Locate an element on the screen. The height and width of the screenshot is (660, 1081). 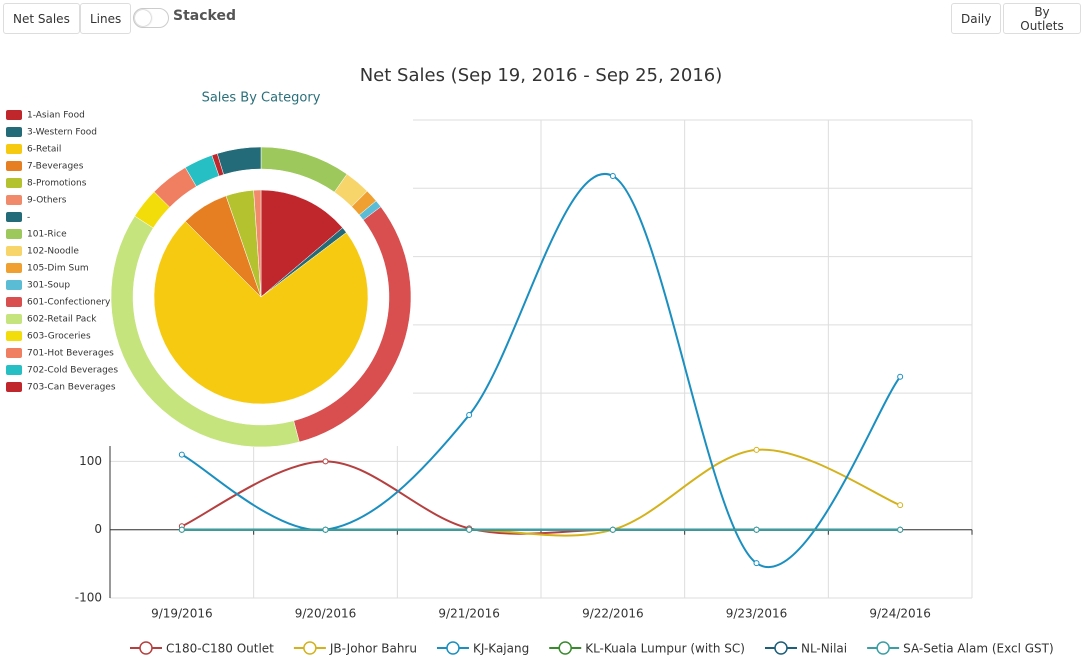
toggle-label: Stacked is located at coordinates (204, 16).